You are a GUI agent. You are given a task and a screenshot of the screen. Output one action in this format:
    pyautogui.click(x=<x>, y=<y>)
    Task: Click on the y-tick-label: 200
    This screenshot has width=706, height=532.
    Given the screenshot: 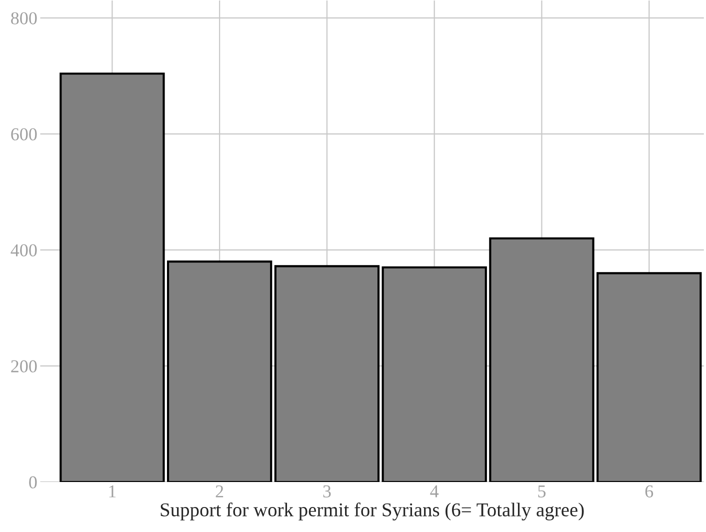 What is the action you would take?
    pyautogui.click(x=24, y=366)
    